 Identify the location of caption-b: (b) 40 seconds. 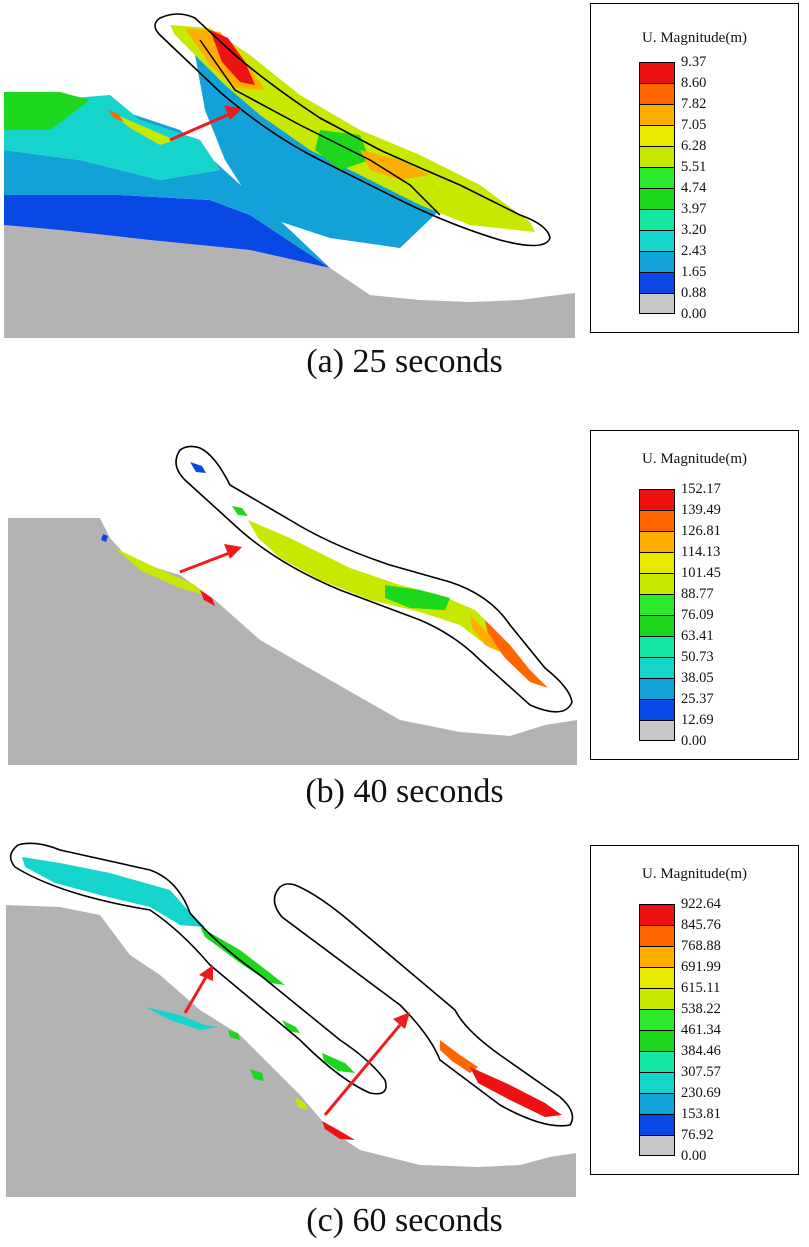
(404, 791).